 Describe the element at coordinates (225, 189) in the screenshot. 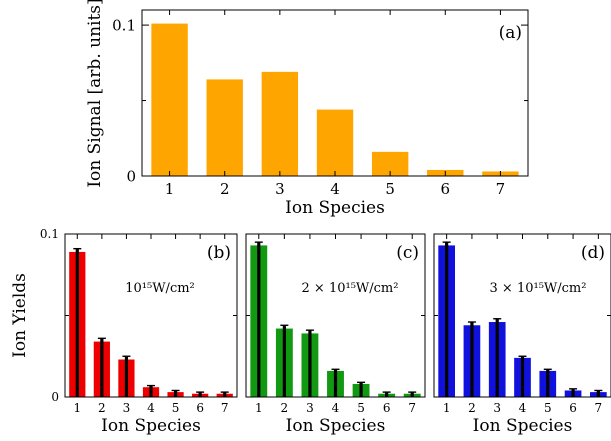

I see `x-tick-label-a-2: 2` at that location.